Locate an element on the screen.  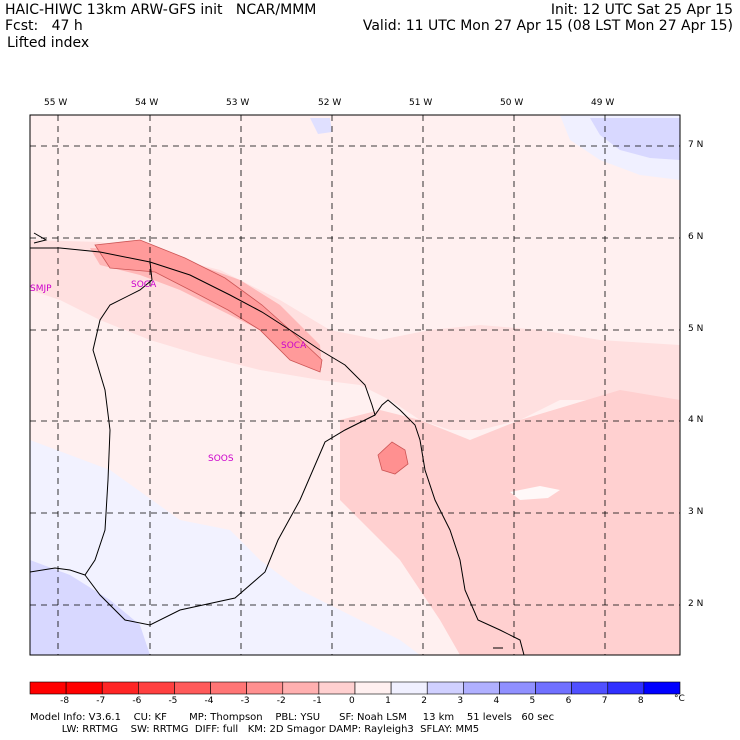
shade-li-minus3 is located at coordinates (208, 306).